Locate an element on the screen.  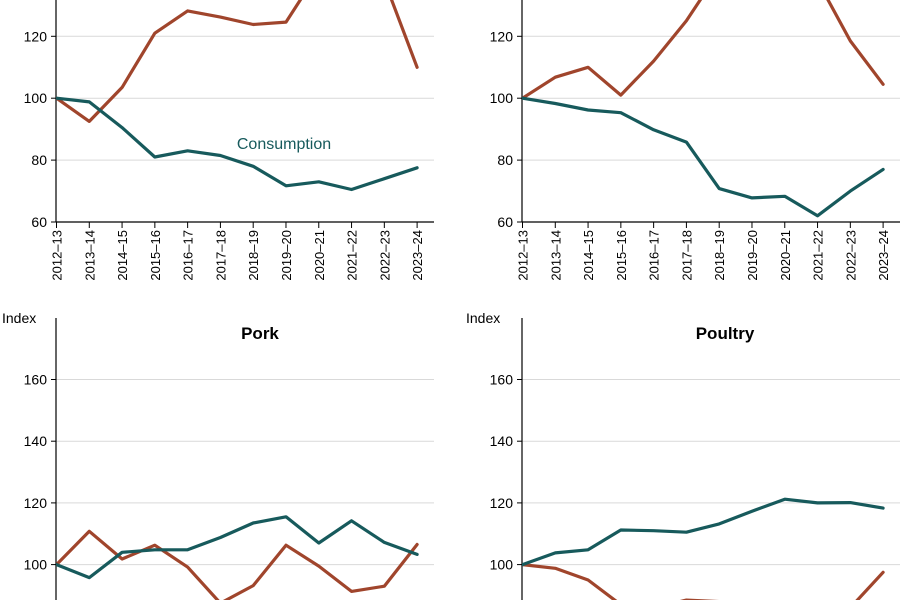
panel-title: Poultry is located at coordinates (725, 333).